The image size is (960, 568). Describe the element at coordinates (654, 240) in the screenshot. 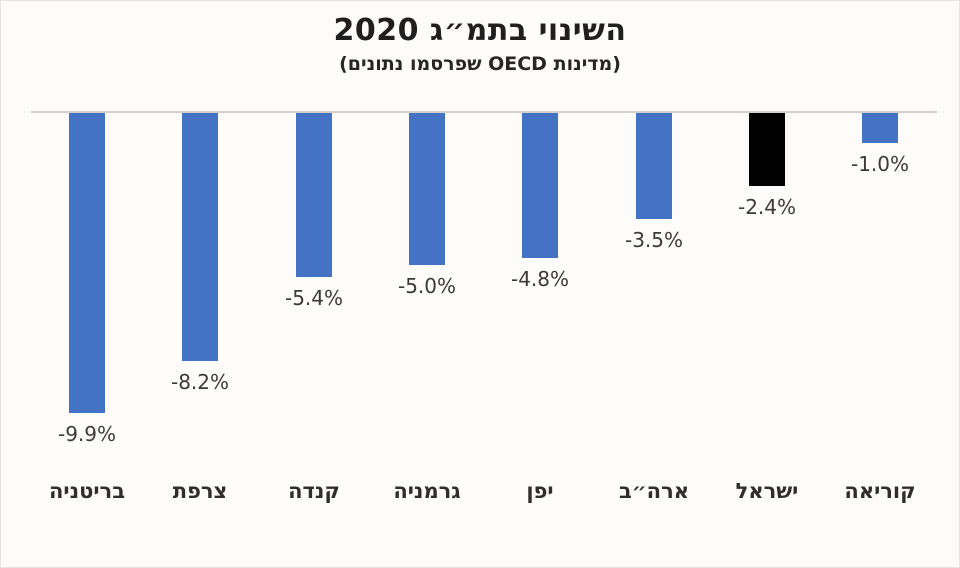

I see `value-label: -3.5%` at that location.